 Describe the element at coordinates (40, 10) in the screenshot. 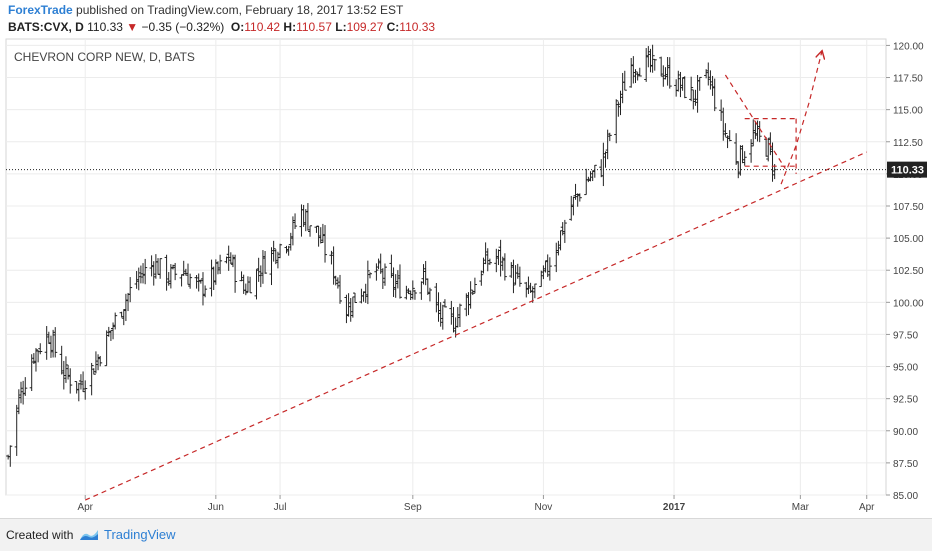

I see `author-link: ForexTrade` at that location.